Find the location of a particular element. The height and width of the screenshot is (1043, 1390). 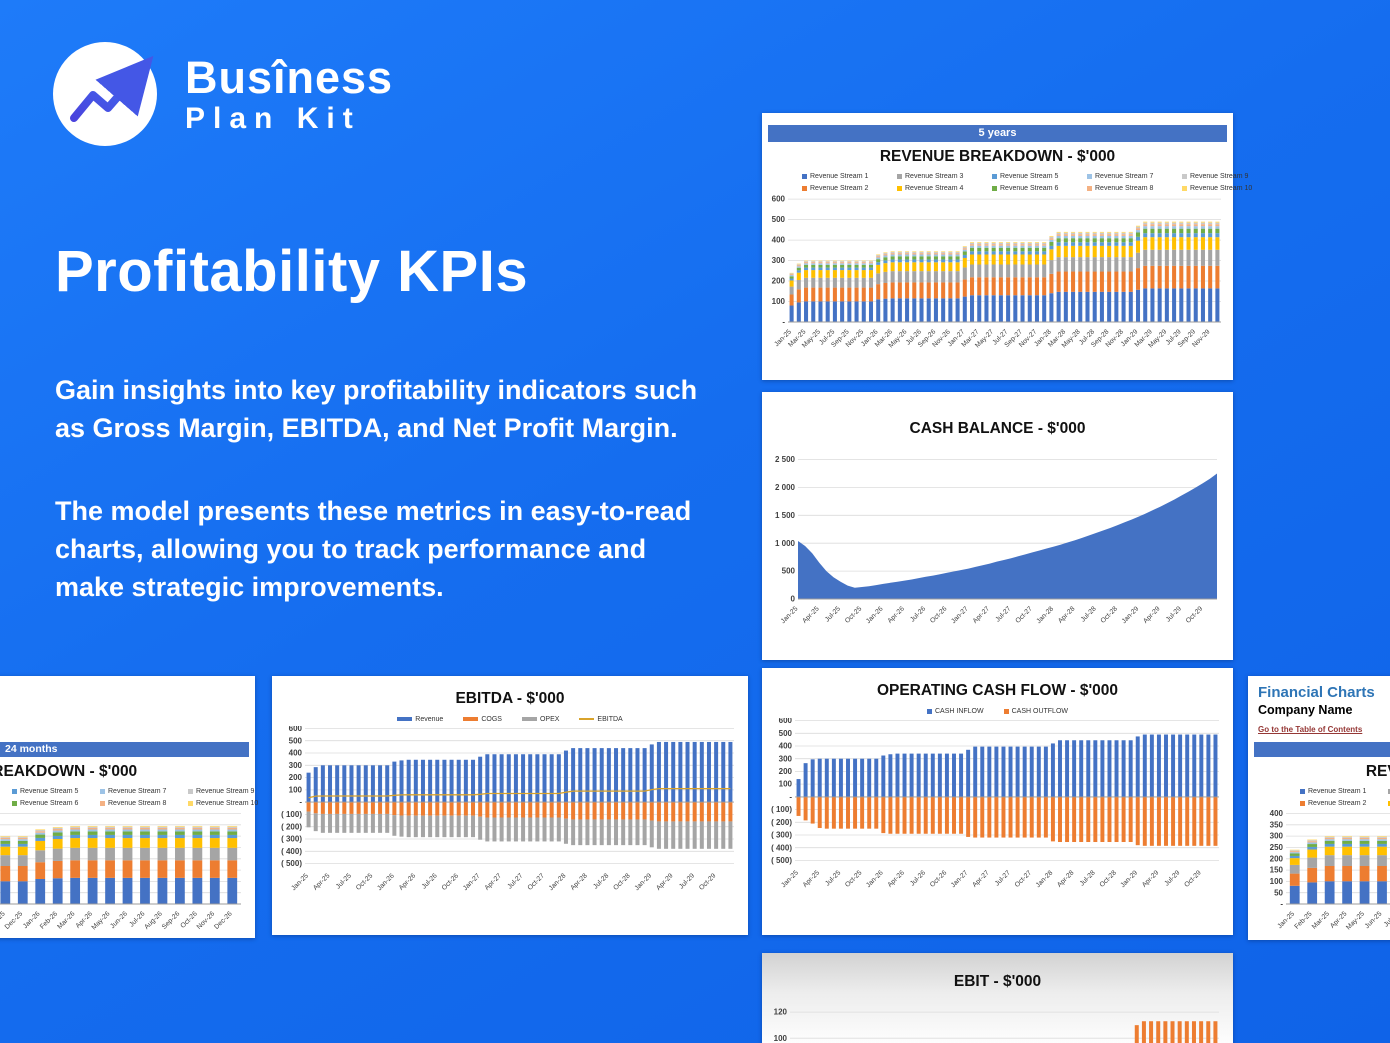

legend-item: COGS is located at coordinates (482, 719).